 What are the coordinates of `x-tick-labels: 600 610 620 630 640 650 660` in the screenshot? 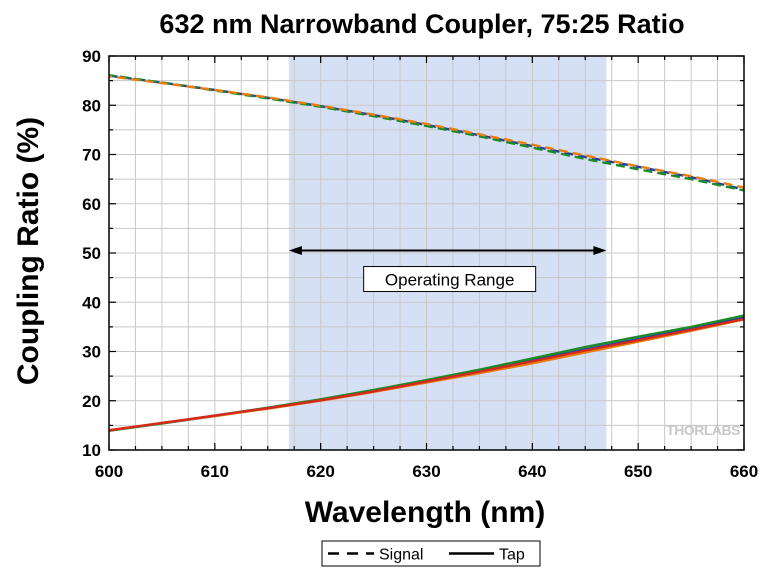 It's located at (426, 471).